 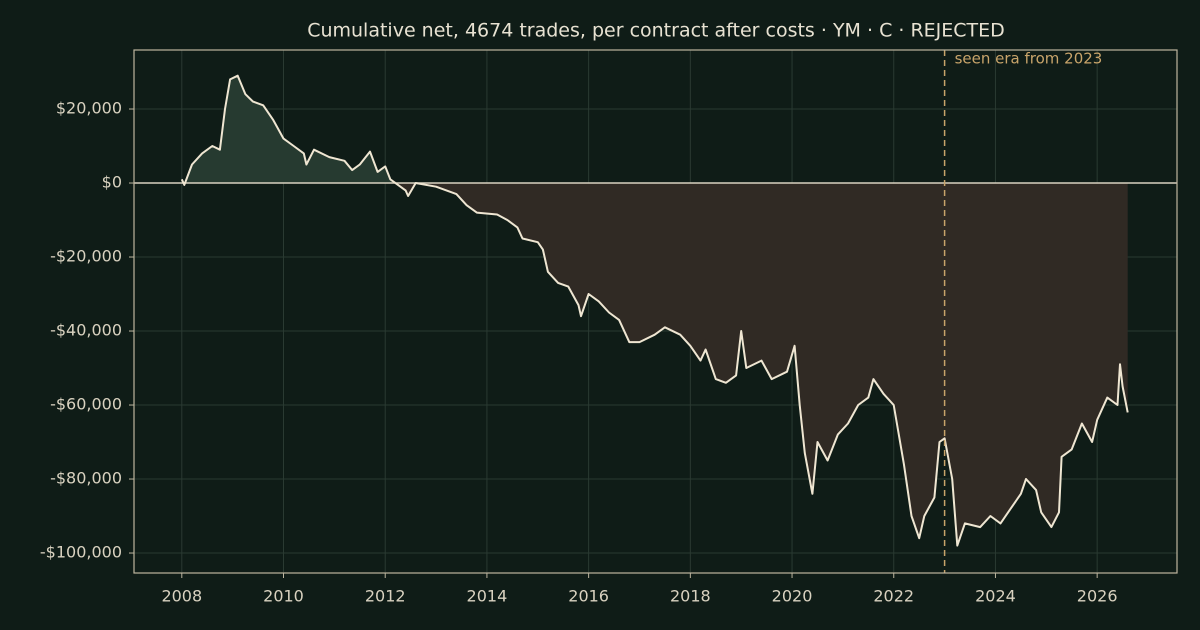 I want to click on x-tick-label: 2026, so click(x=1097, y=596).